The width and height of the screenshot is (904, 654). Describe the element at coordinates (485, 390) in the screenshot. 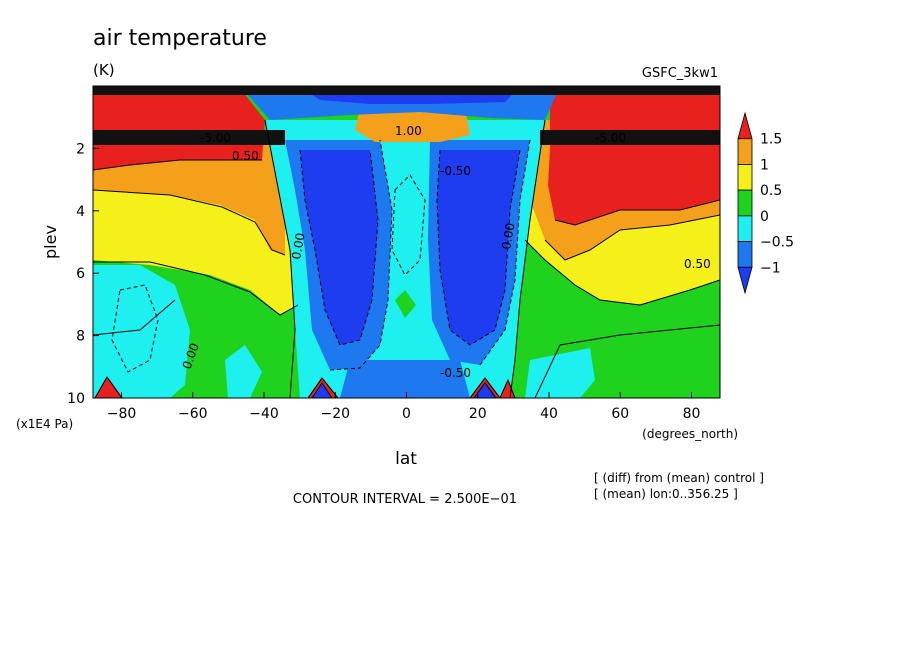

I see `field-band-blue-triangle-right` at that location.